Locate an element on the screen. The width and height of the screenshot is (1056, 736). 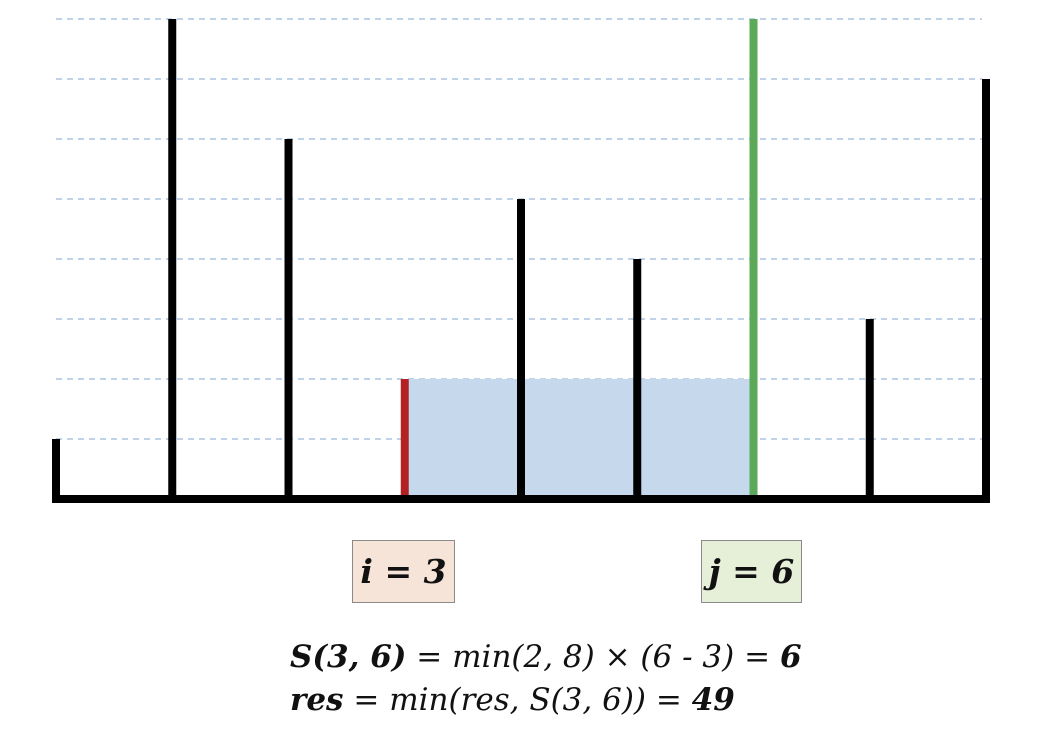
res-formula: res = min(res, S(3, 6)) = 49 is located at coordinates (512, 700).